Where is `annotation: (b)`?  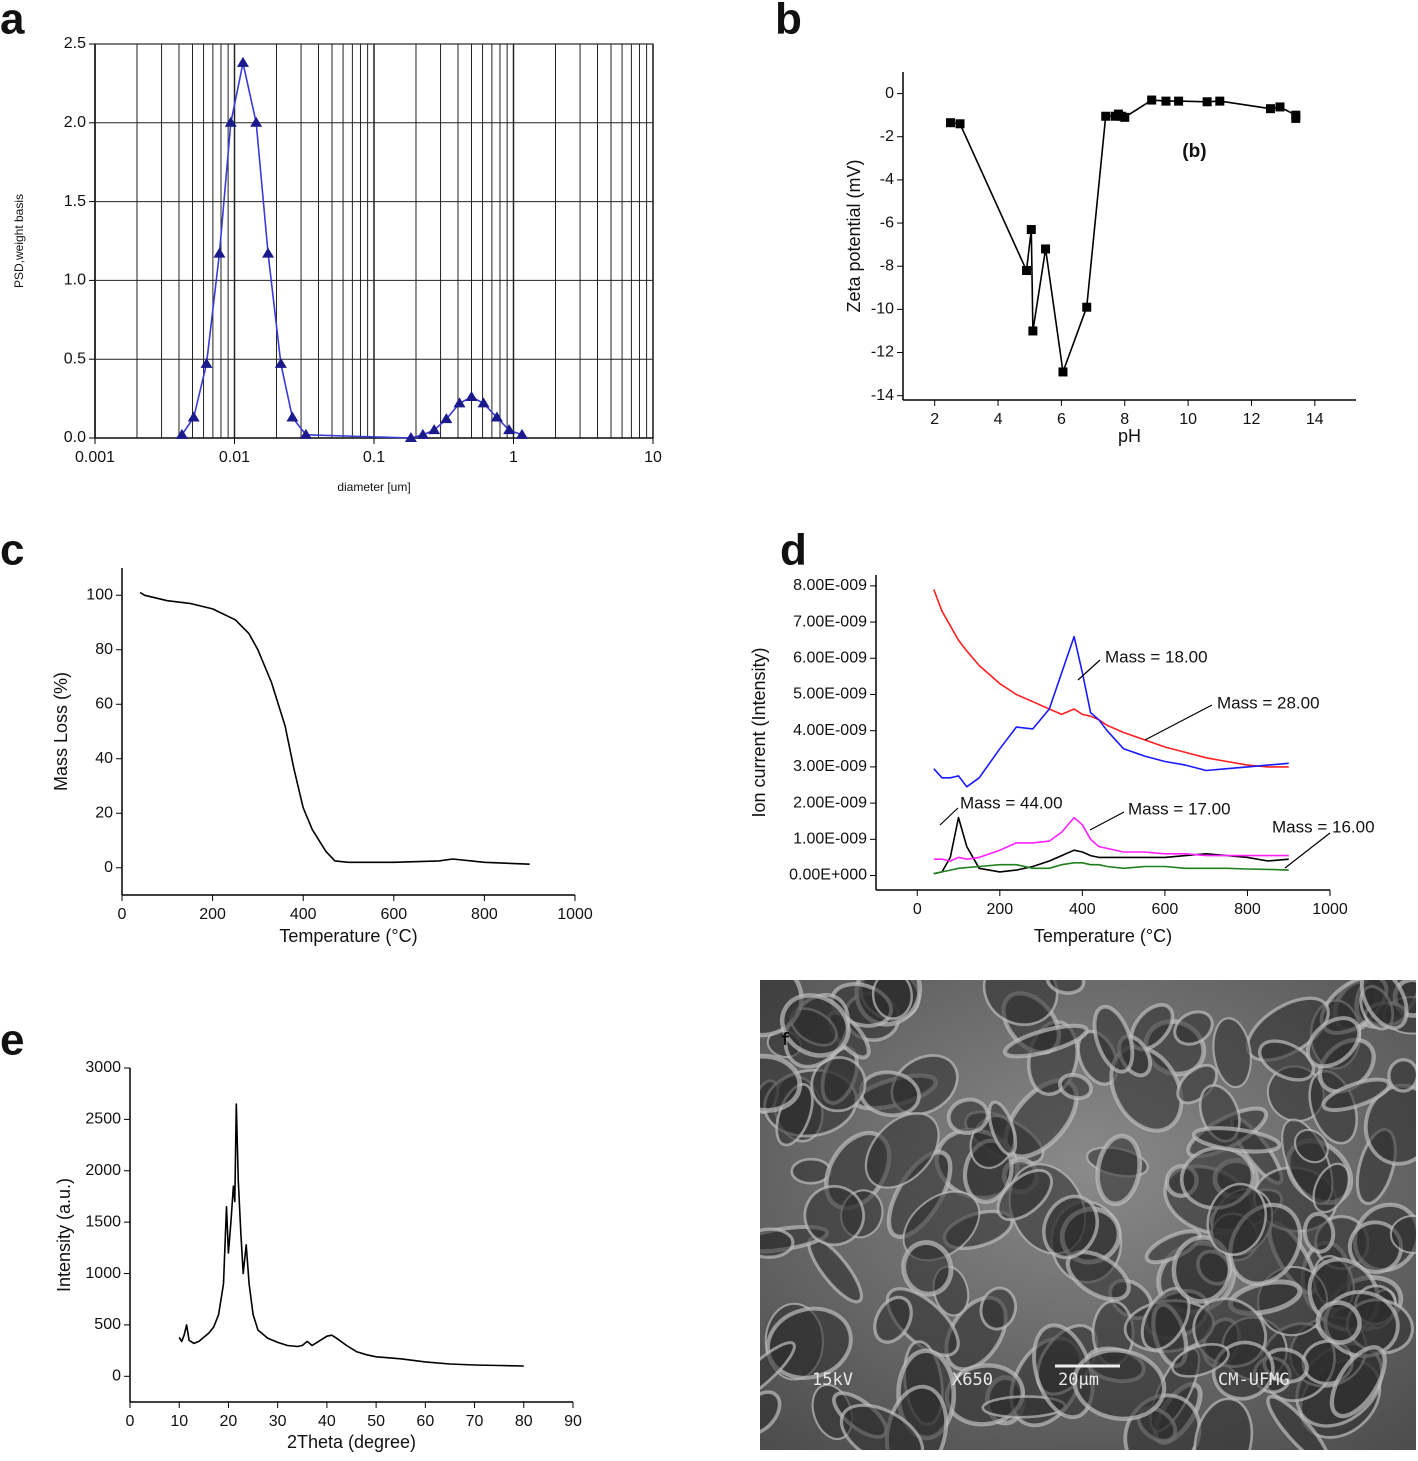 annotation: (b) is located at coordinates (1194, 151).